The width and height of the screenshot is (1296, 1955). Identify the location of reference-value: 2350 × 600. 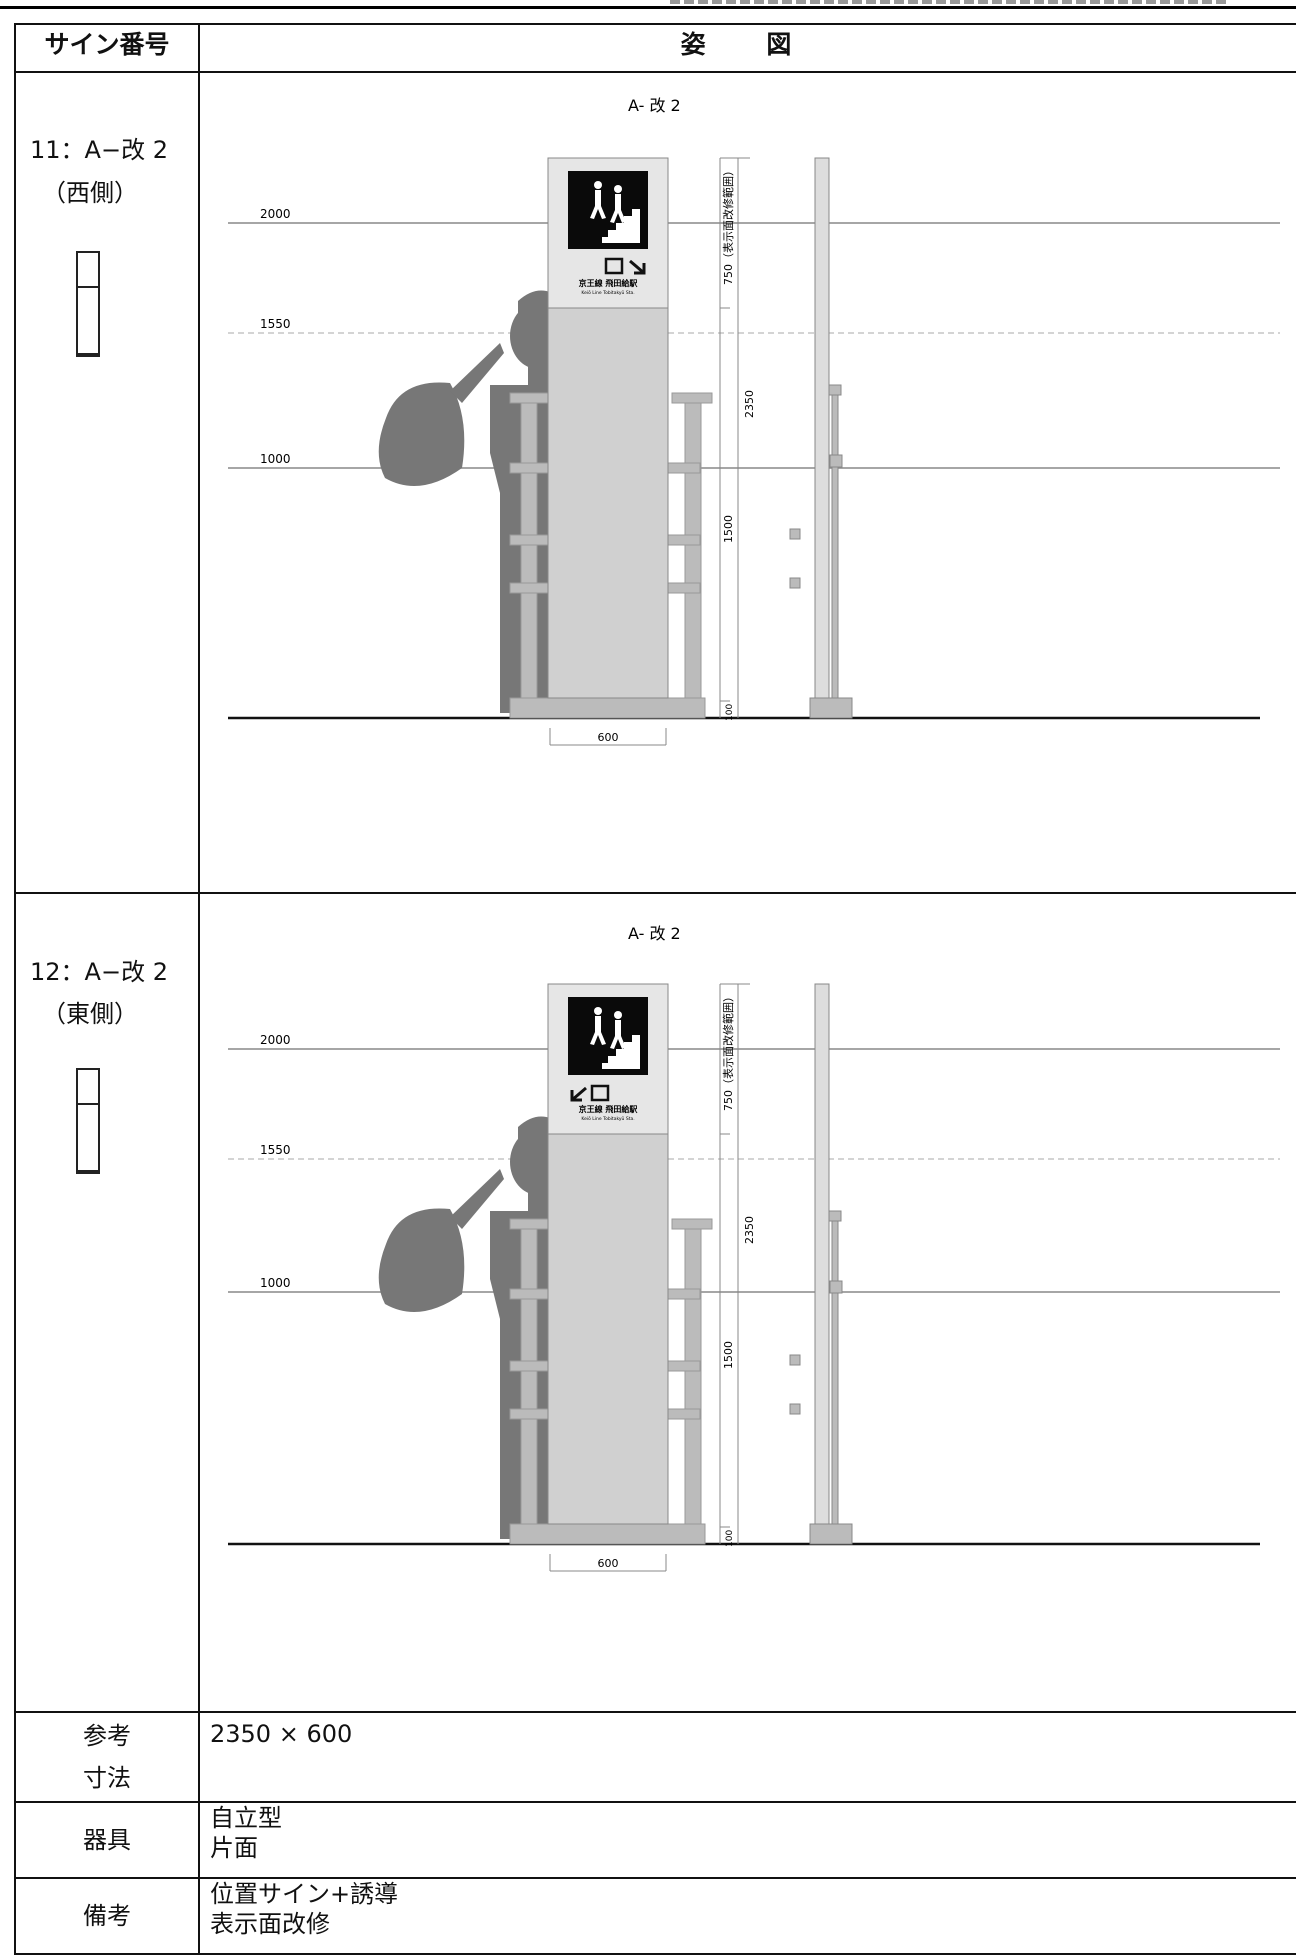
(281, 1734).